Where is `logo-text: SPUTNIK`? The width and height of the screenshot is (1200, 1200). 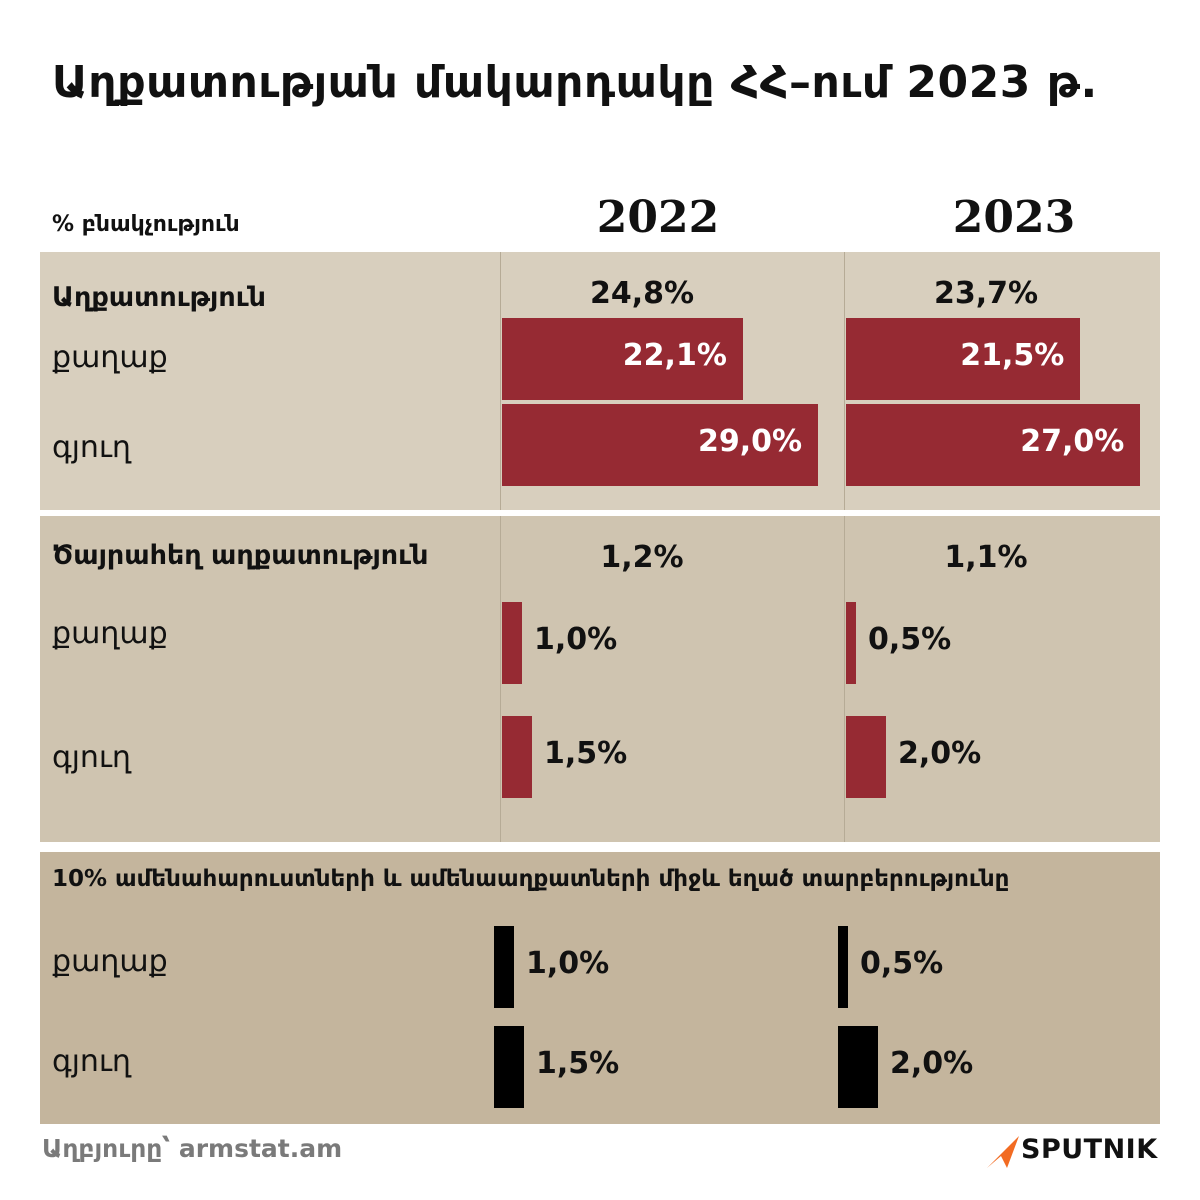 logo-text: SPUTNIK is located at coordinates (1089, 1149).